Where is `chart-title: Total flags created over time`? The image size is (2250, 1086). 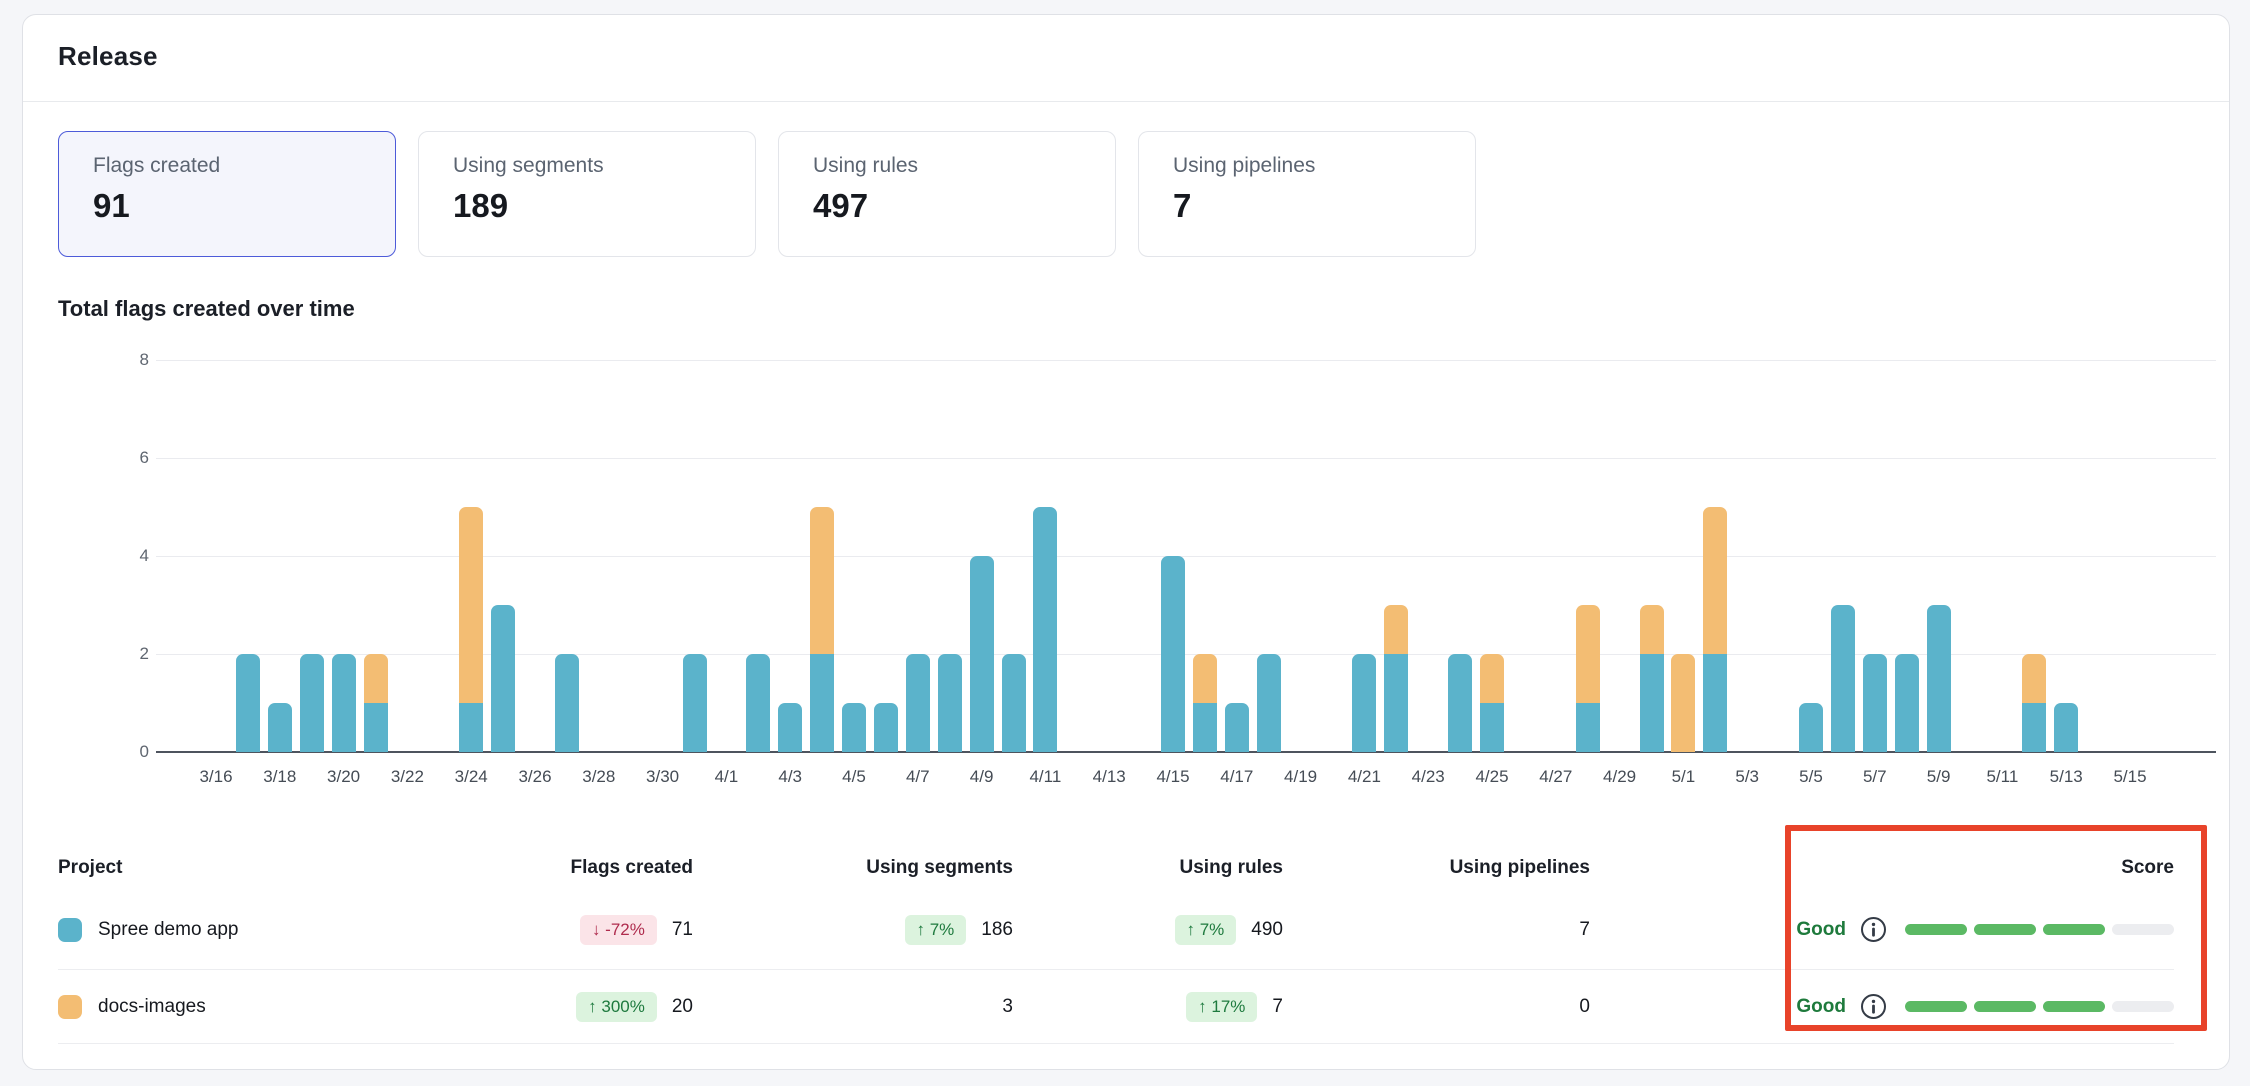
chart-title: Total flags created over time is located at coordinates (206, 308).